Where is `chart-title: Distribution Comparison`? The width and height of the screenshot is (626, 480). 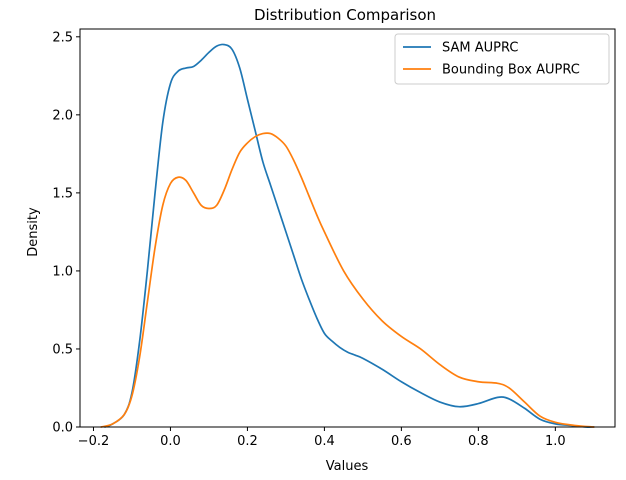 chart-title: Distribution Comparison is located at coordinates (345, 15).